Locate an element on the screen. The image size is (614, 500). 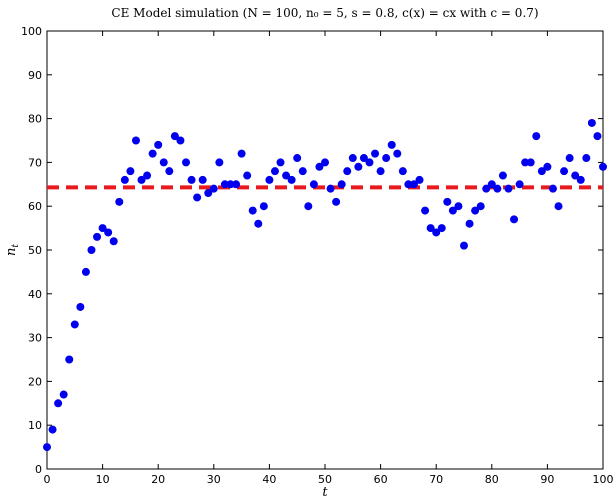
y-tick-label: 100 is located at coordinates (31, 31).